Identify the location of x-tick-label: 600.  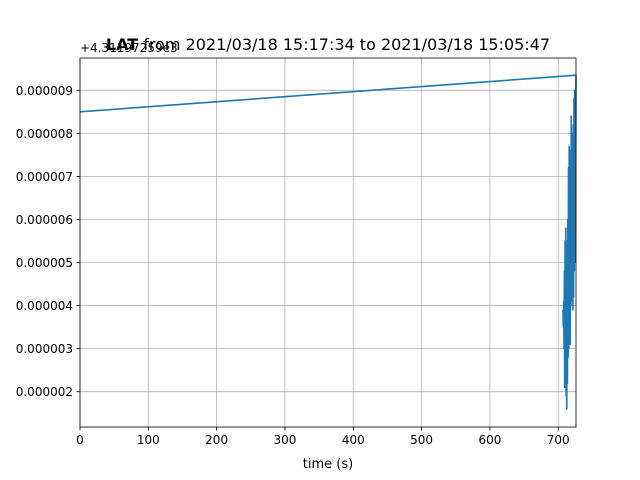
(489, 440).